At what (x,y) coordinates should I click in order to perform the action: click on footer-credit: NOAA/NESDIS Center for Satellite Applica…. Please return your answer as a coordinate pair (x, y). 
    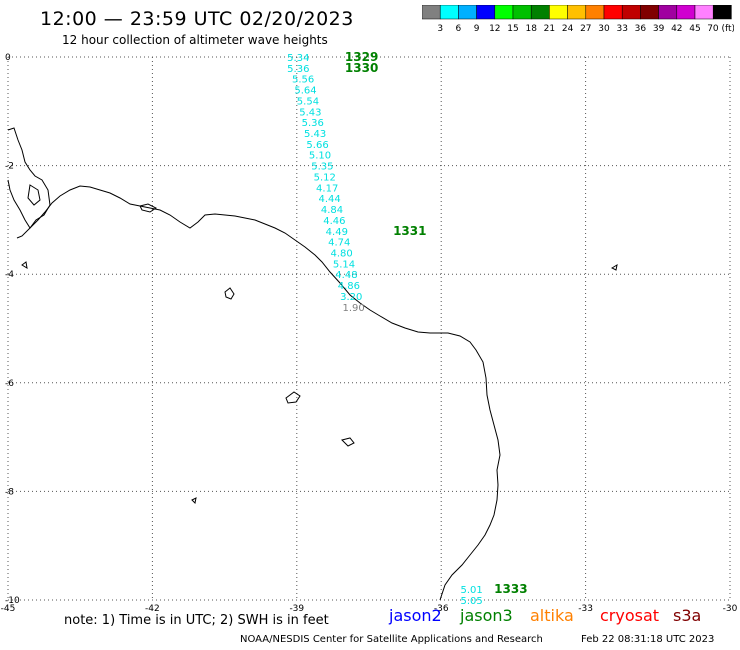
    Looking at the image, I should click on (391, 639).